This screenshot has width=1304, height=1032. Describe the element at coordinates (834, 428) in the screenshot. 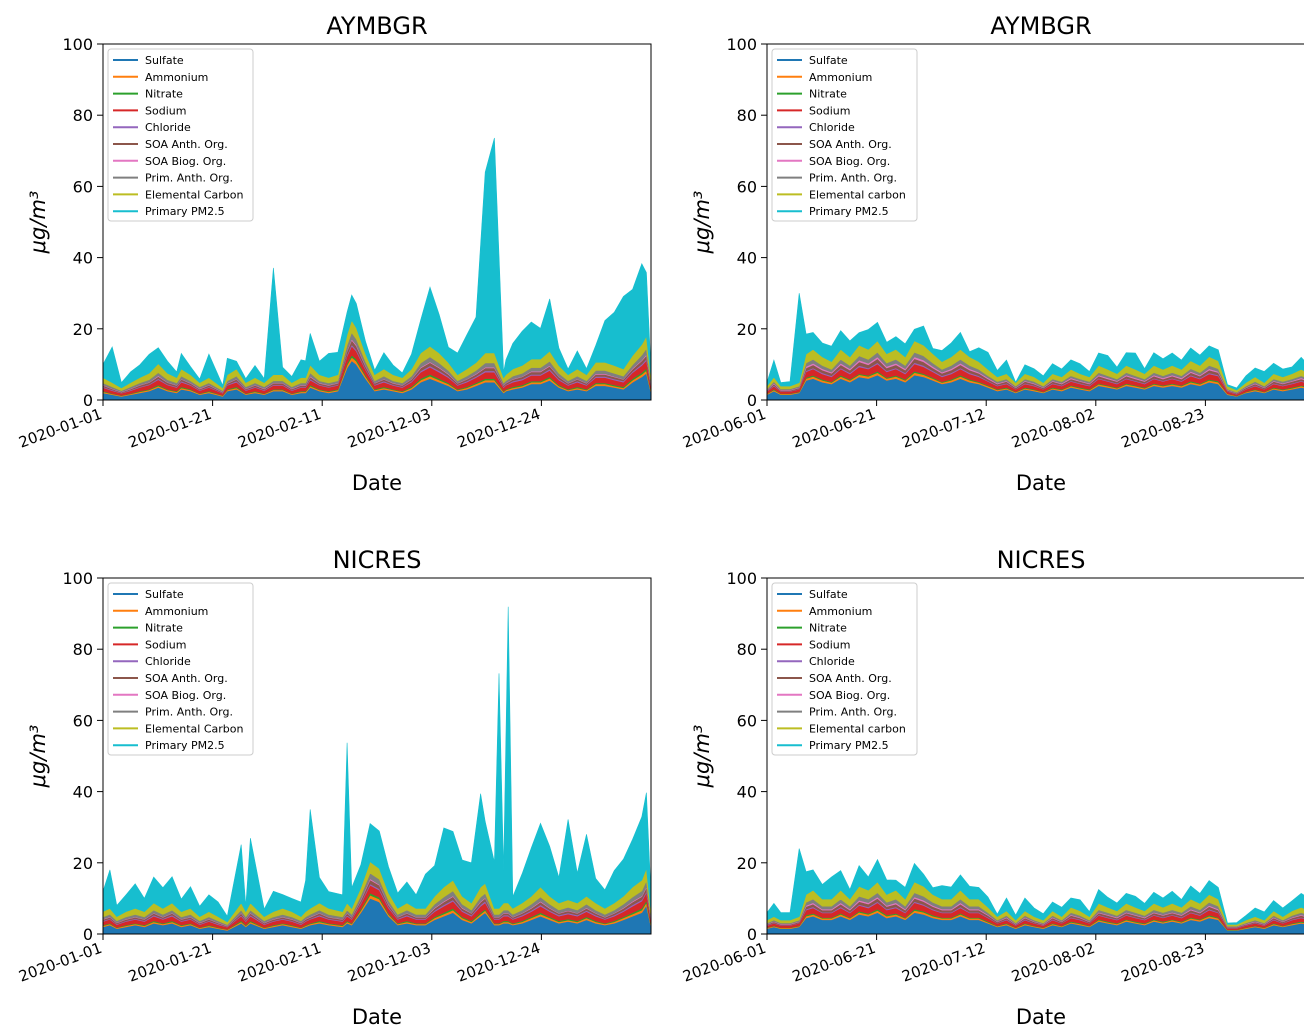

I see `x-tick-label: 2020-06-21` at that location.